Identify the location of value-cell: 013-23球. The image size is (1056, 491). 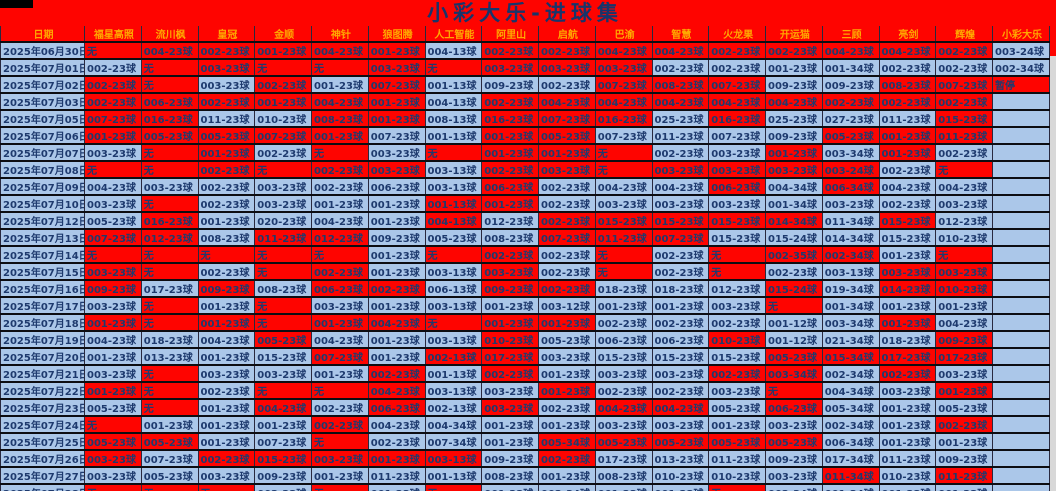
(169, 356).